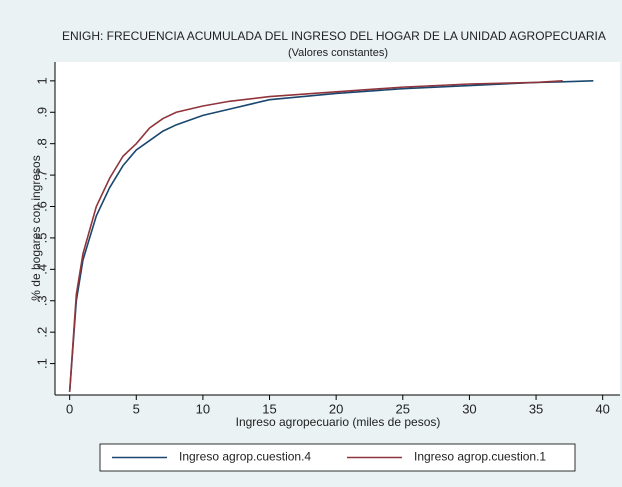  I want to click on x-tick-label: 5, so click(136, 408).